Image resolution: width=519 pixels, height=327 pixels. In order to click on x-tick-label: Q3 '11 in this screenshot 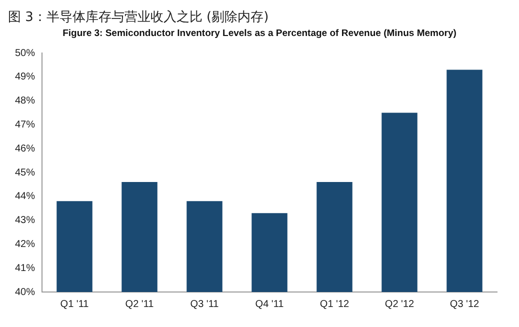, I will do `click(205, 304)`.